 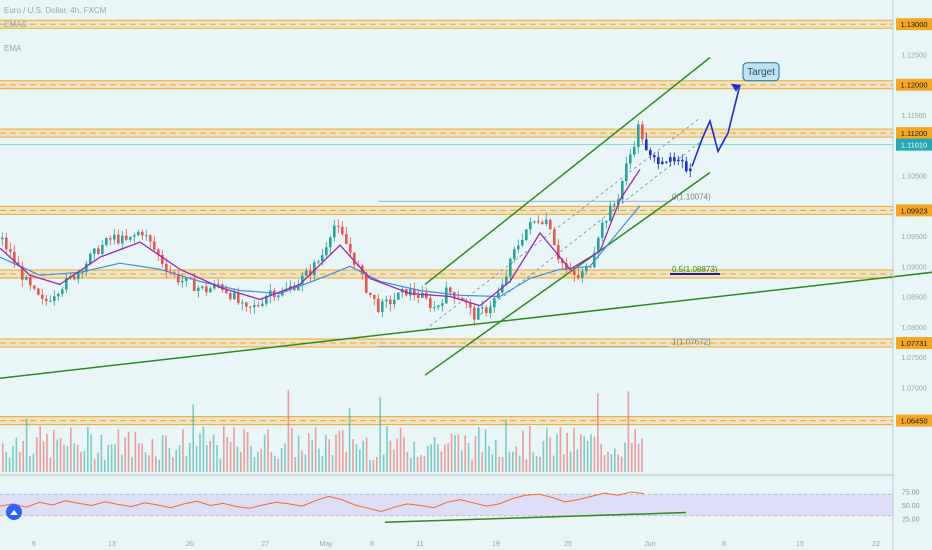 What do you see at coordinates (649, 544) in the screenshot?
I see `time-tick-label: Jun` at bounding box center [649, 544].